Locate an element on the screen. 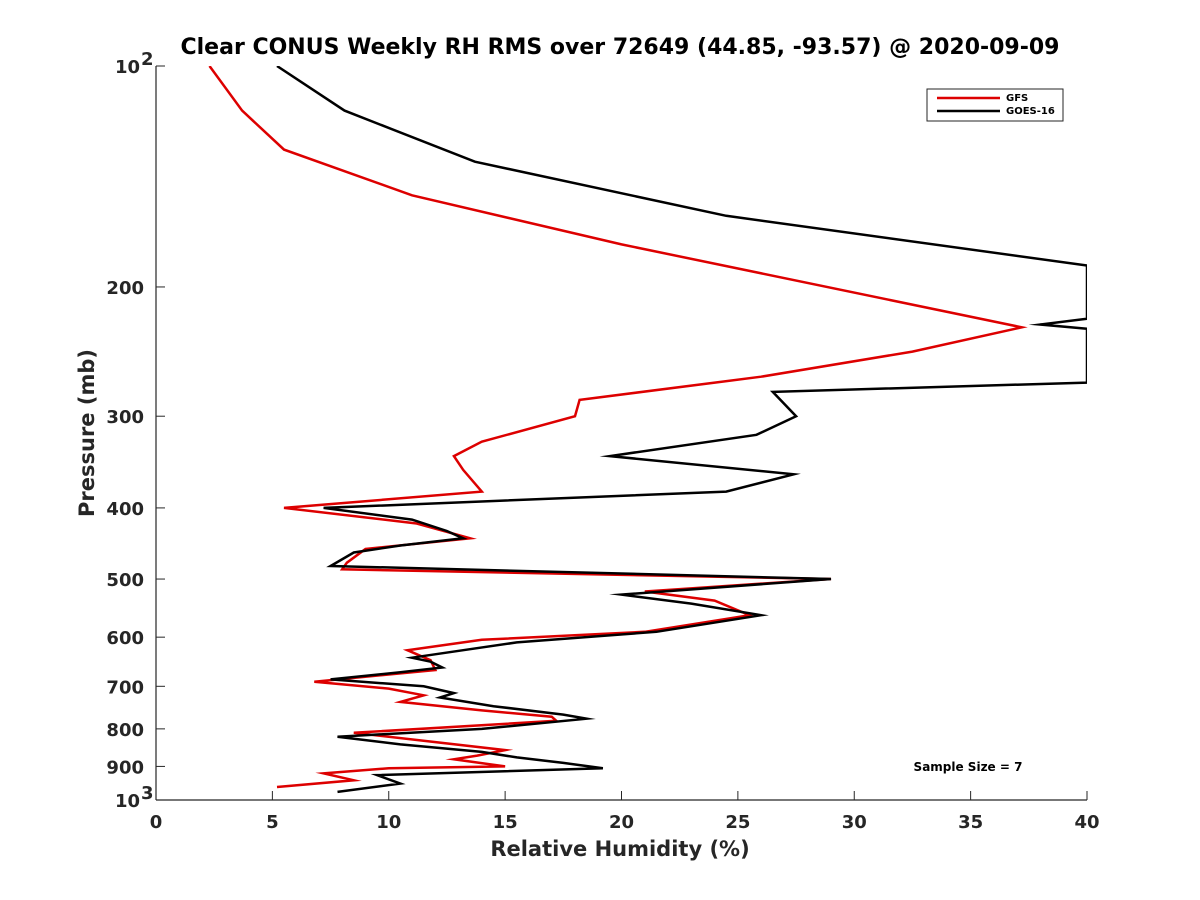 The image size is (1200, 900). y-tick-label: 700 is located at coordinates (125, 687).